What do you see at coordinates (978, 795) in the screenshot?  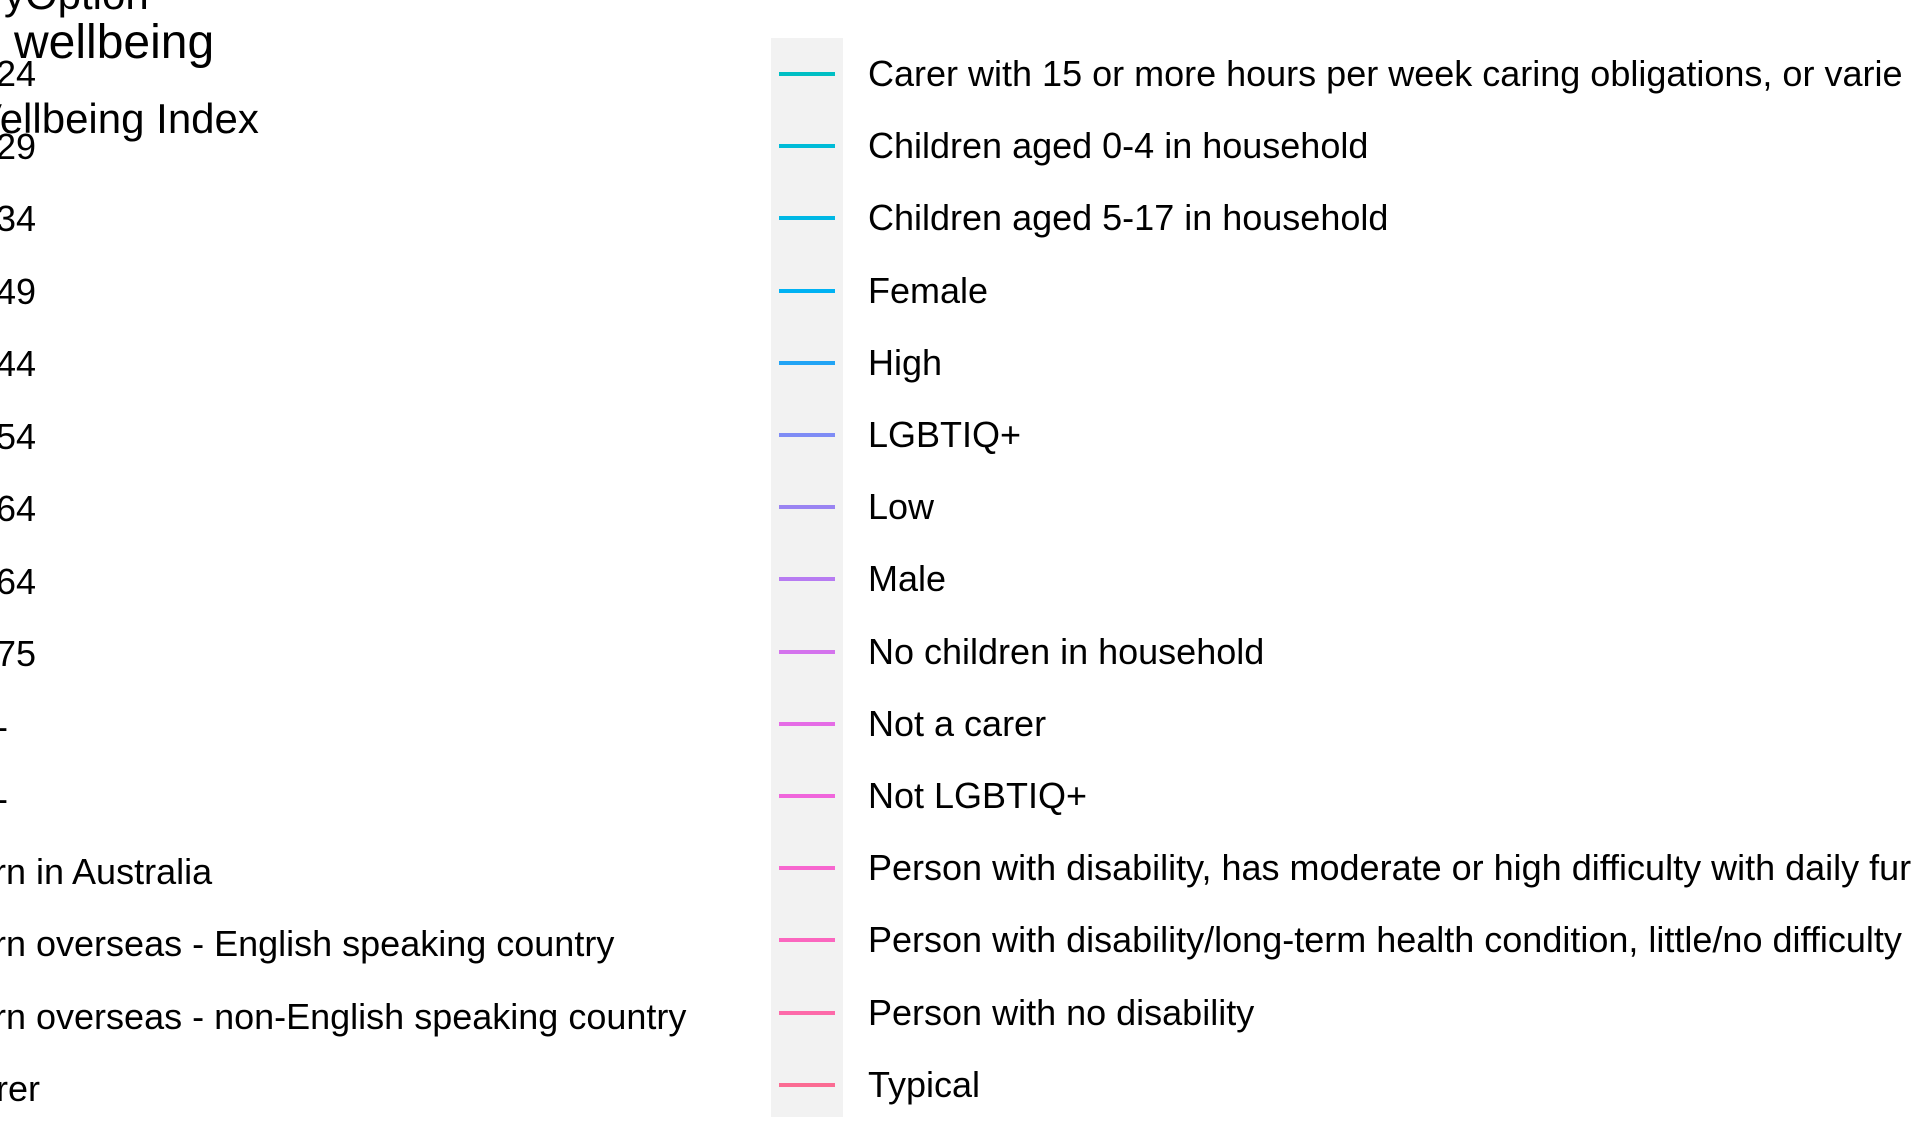 I see `legend-label: Not LGBTIQ+` at bounding box center [978, 795].